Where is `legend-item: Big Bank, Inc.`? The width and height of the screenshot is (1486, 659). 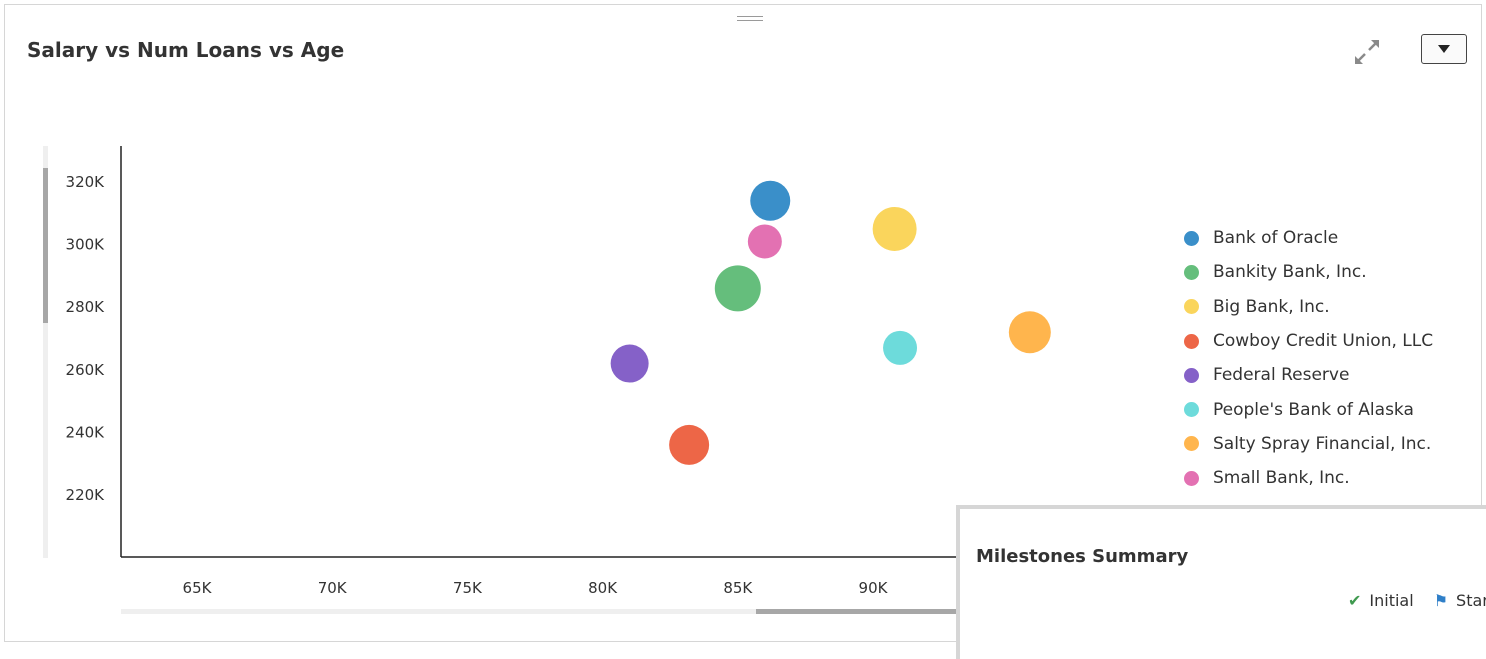
legend-item: Big Bank, Inc. is located at coordinates (1308, 307).